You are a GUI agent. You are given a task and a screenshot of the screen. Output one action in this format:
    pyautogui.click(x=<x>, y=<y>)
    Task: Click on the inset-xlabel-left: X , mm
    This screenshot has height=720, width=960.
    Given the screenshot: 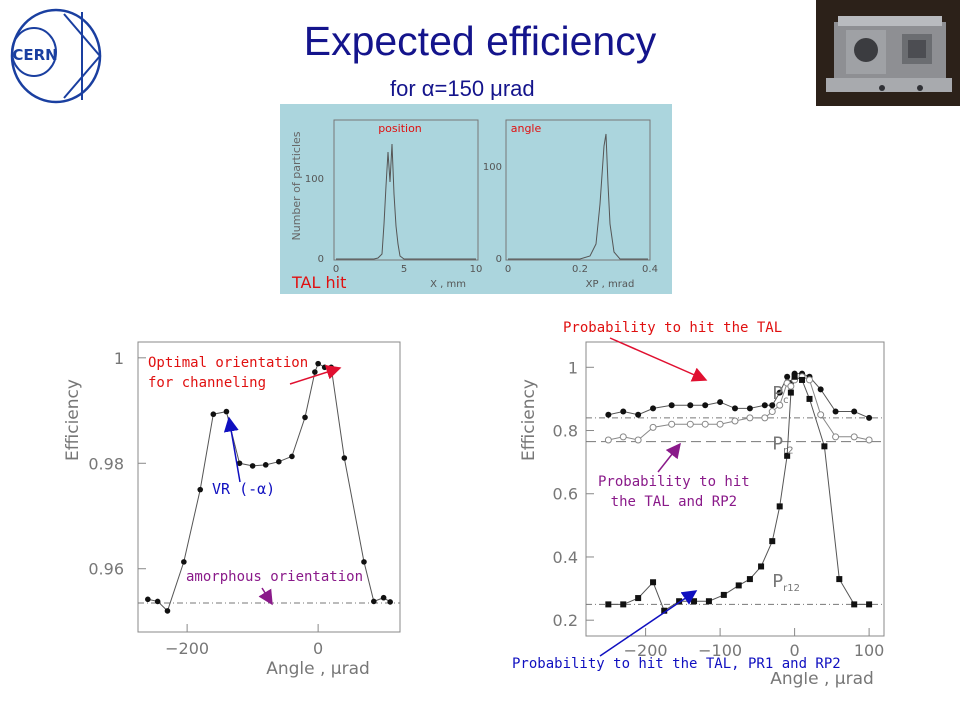 What is the action you would take?
    pyautogui.click(x=448, y=284)
    